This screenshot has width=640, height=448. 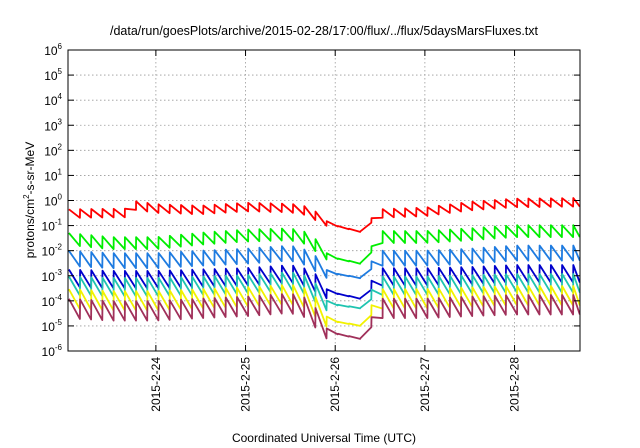 What do you see at coordinates (324, 438) in the screenshot?
I see `x-axis-label: Coordinated Universal Time (UTC)` at bounding box center [324, 438].